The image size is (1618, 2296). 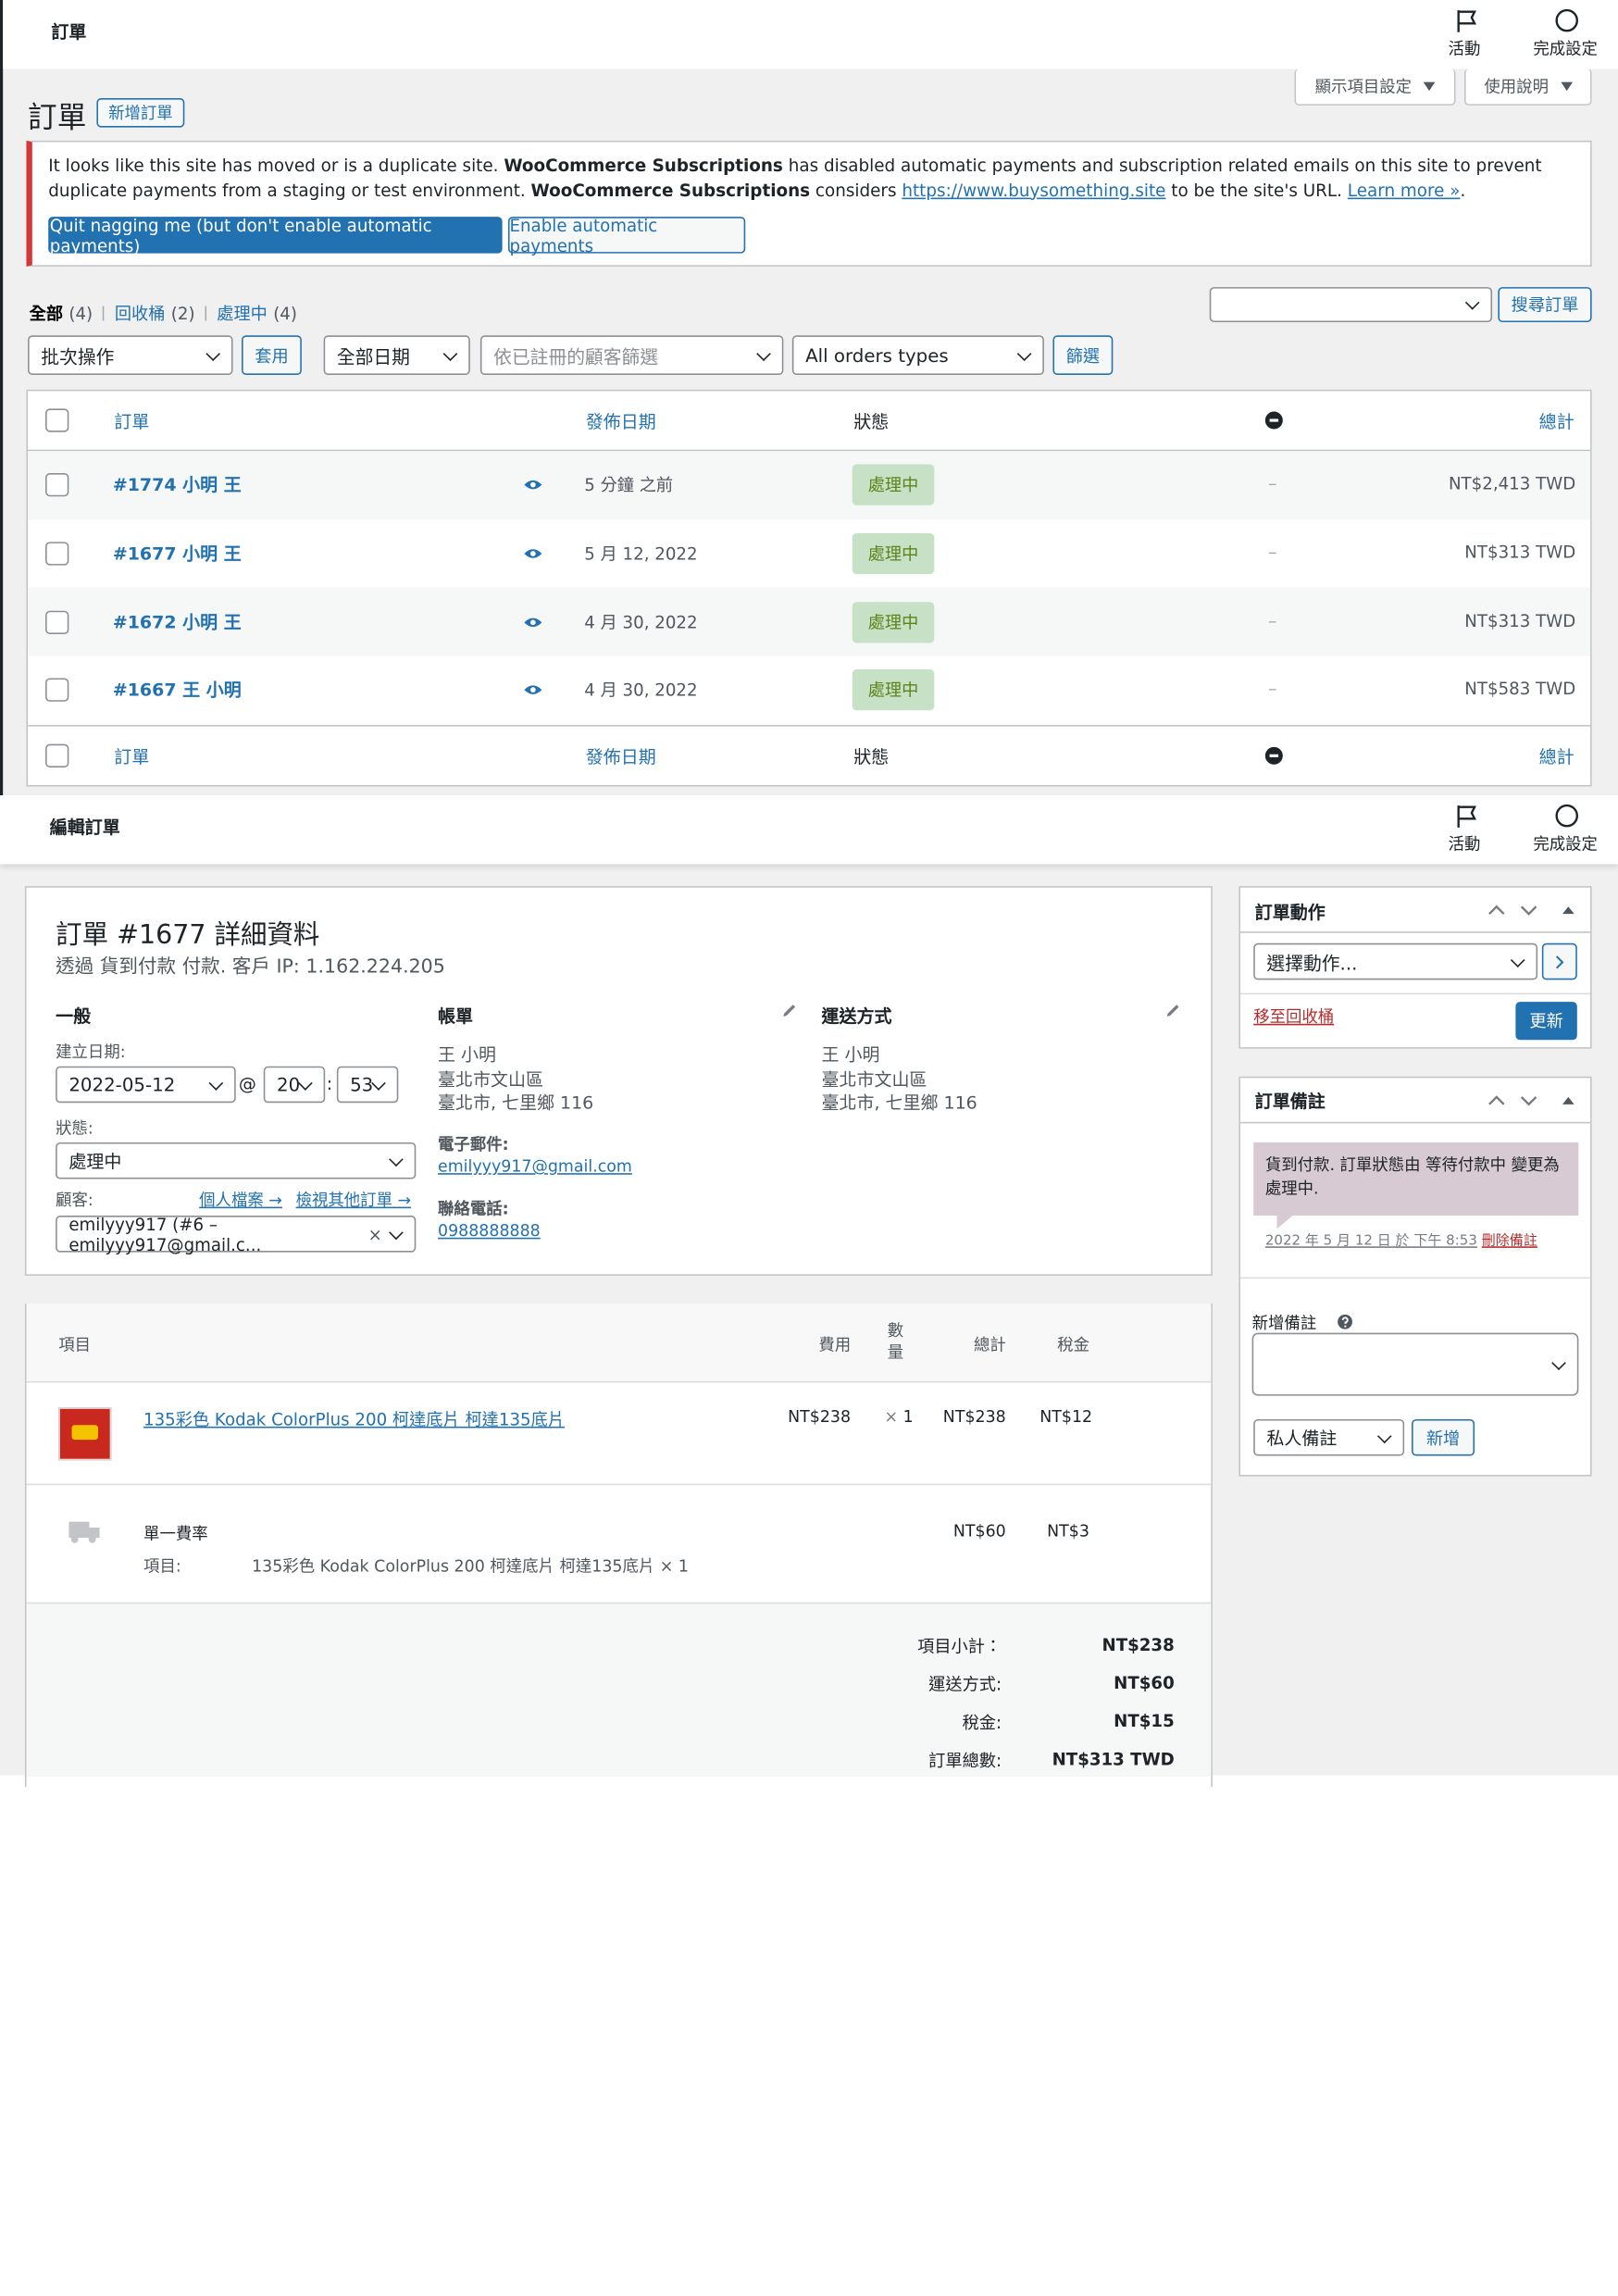 What do you see at coordinates (353, 1200) in the screenshot?
I see `orders-link: 檢視其他訂單 →` at bounding box center [353, 1200].